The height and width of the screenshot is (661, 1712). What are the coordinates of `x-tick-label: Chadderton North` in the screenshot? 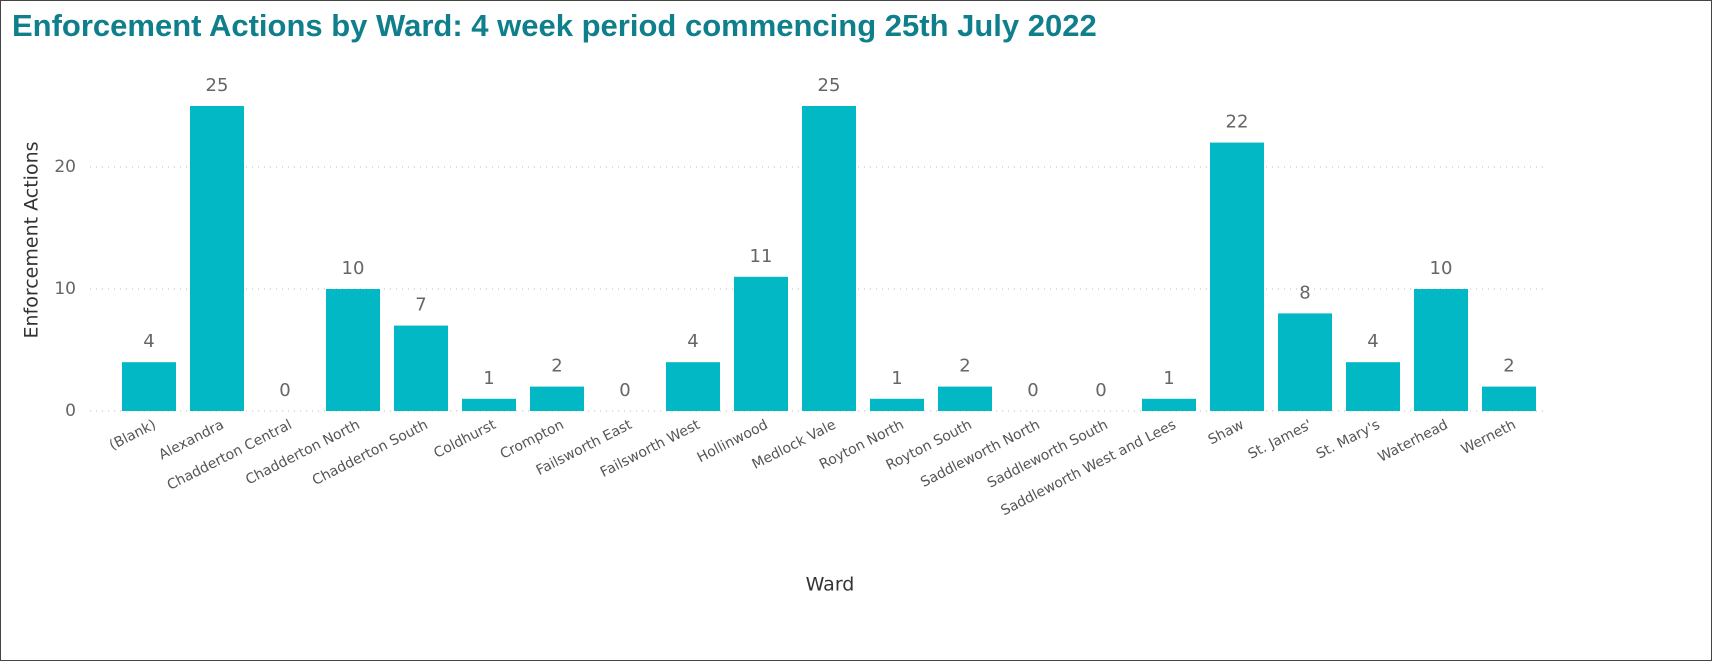 It's located at (302, 452).